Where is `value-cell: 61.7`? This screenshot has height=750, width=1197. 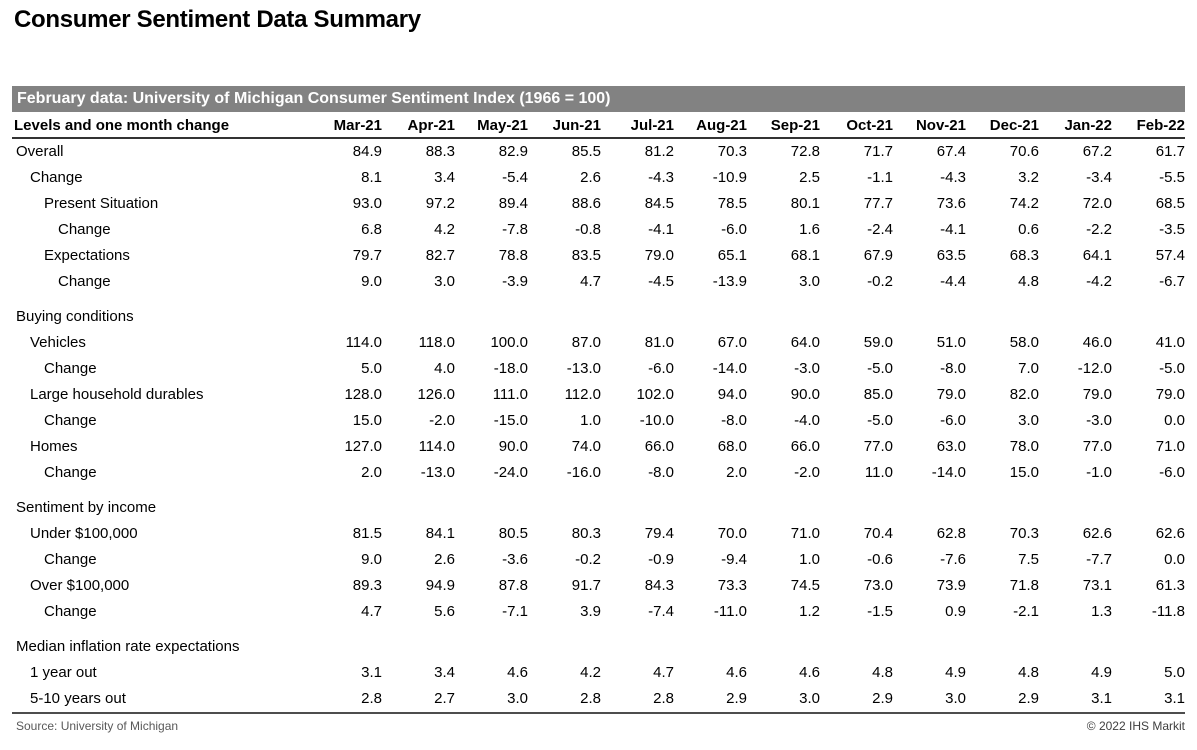
value-cell: 61.7 is located at coordinates (1170, 151).